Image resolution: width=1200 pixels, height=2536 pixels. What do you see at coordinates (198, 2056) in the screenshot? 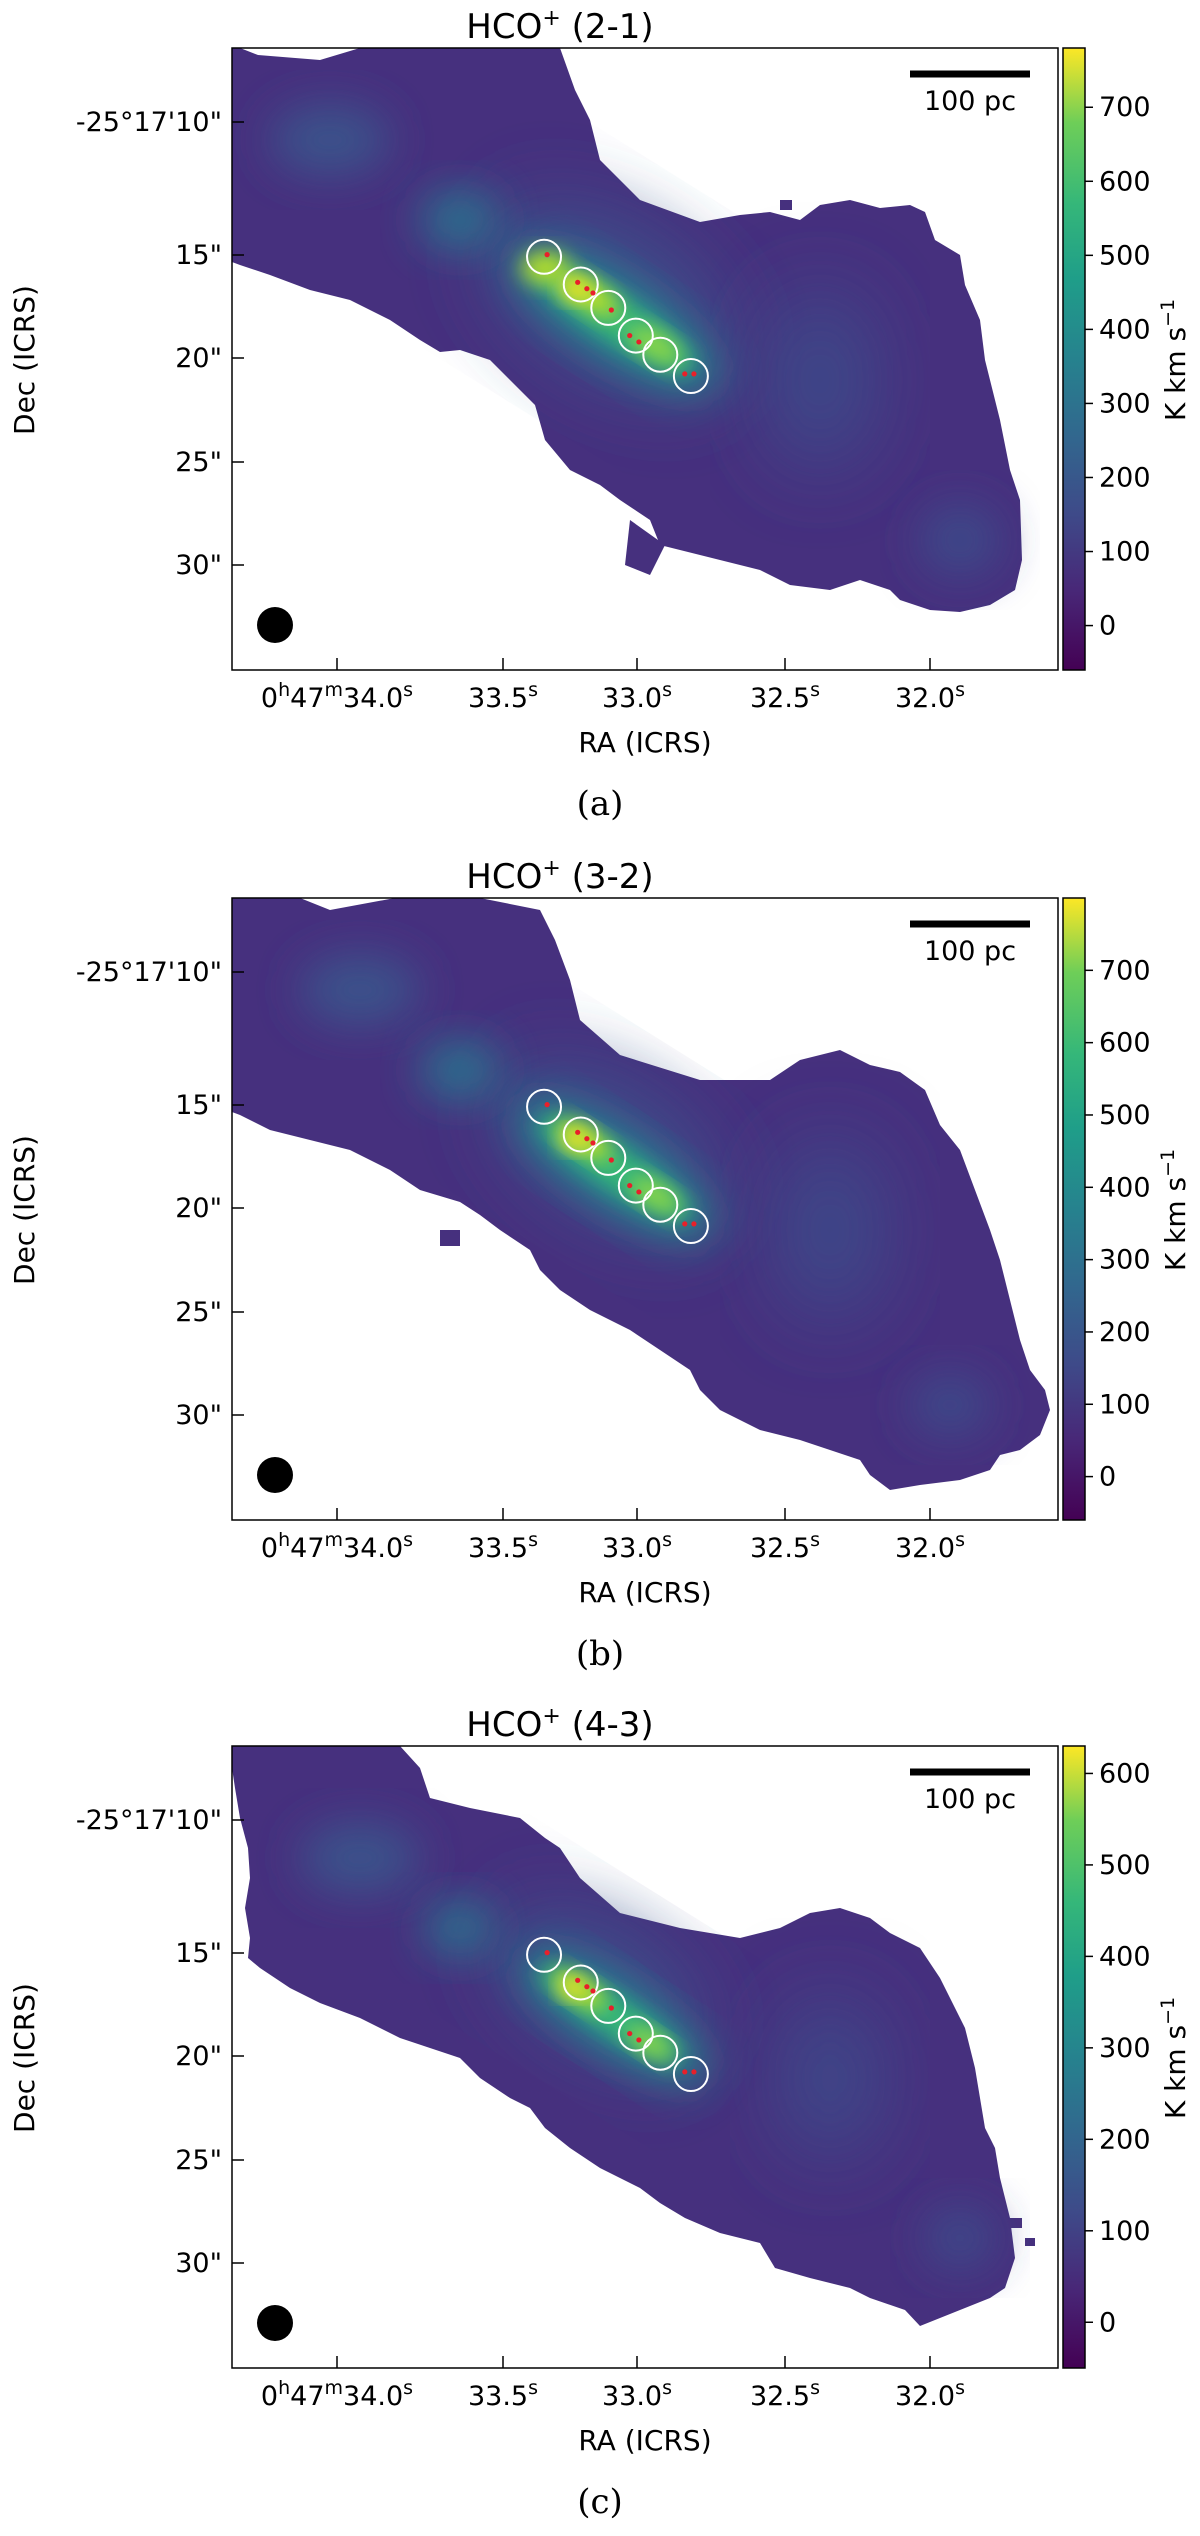
I see `y-tick-label: 20"` at bounding box center [198, 2056].